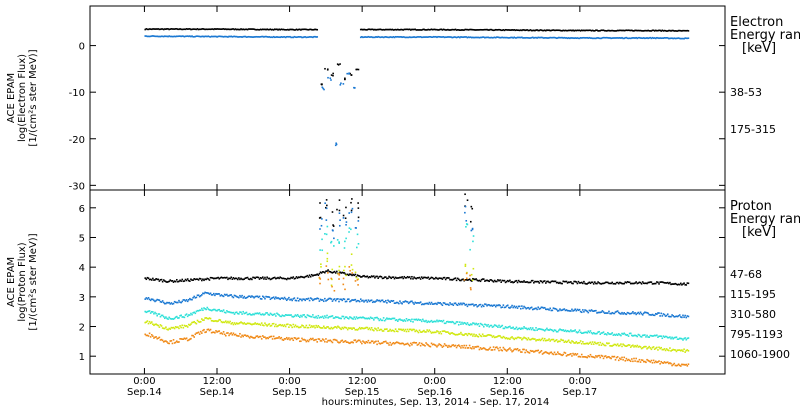  Describe the element at coordinates (507, 392) in the screenshot. I see `x-tick-date-label: Sep.16` at that location.